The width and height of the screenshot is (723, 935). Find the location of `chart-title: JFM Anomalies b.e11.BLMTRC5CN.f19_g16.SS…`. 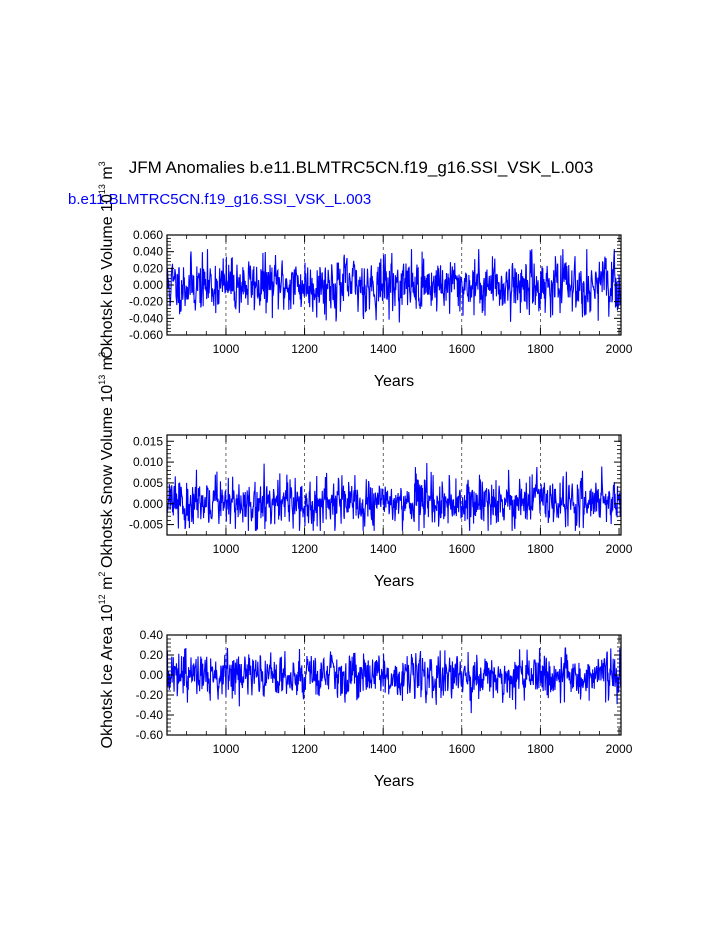

chart-title: JFM Anomalies b.e11.BLMTRC5CN.f19_g16.SS… is located at coordinates (361, 167).